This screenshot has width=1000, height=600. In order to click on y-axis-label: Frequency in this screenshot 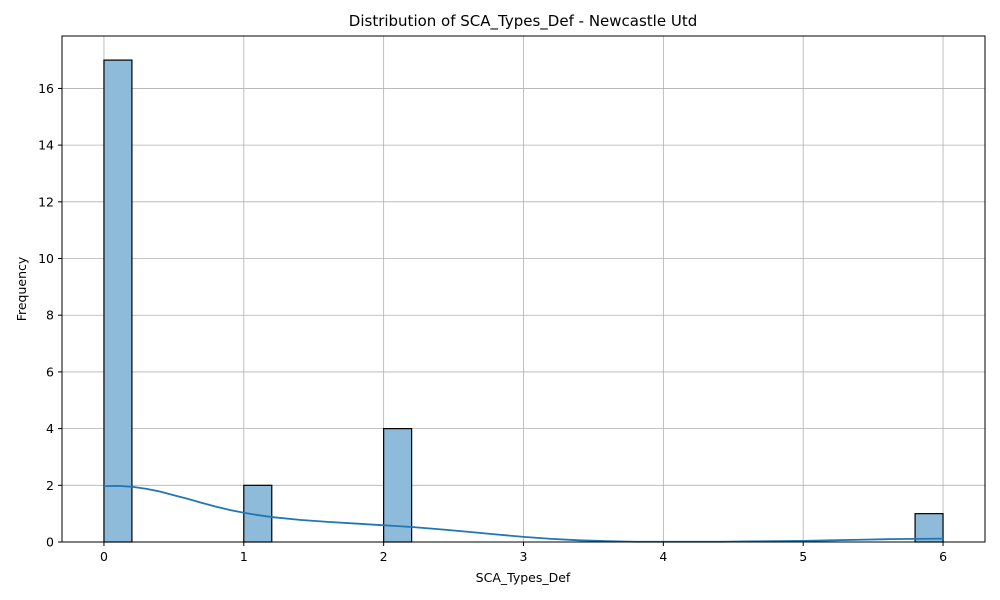, I will do `click(21, 288)`.